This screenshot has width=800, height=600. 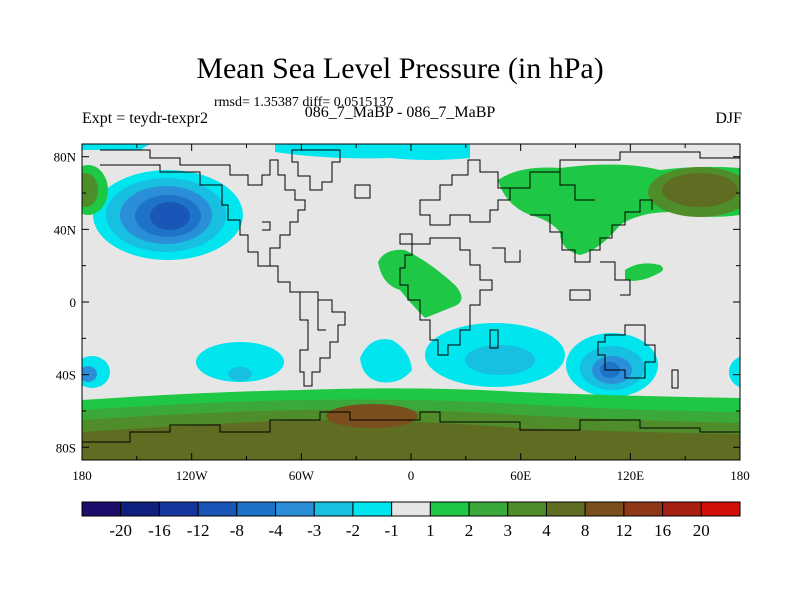 I want to click on colorbar-label: -1, so click(x=392, y=530).